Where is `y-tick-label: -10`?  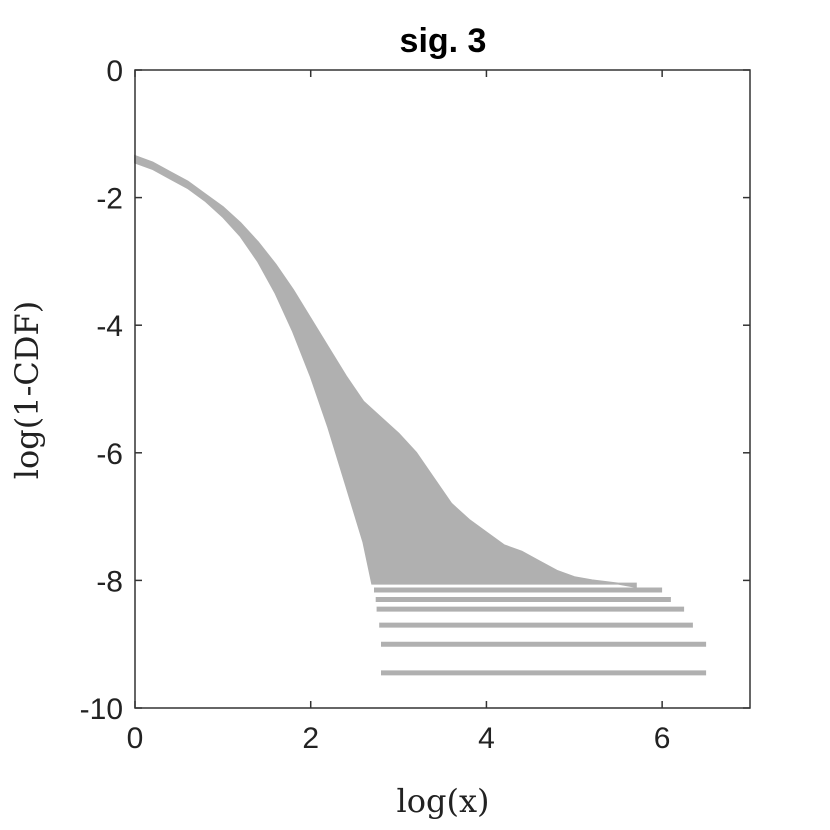 y-tick-label: -10 is located at coordinates (101, 709).